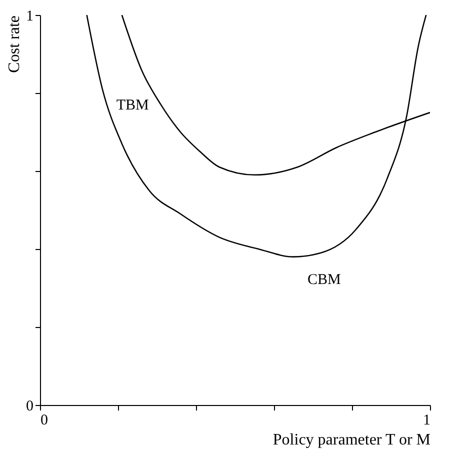  What do you see at coordinates (324, 280) in the screenshot?
I see `series-label: CBM` at bounding box center [324, 280].